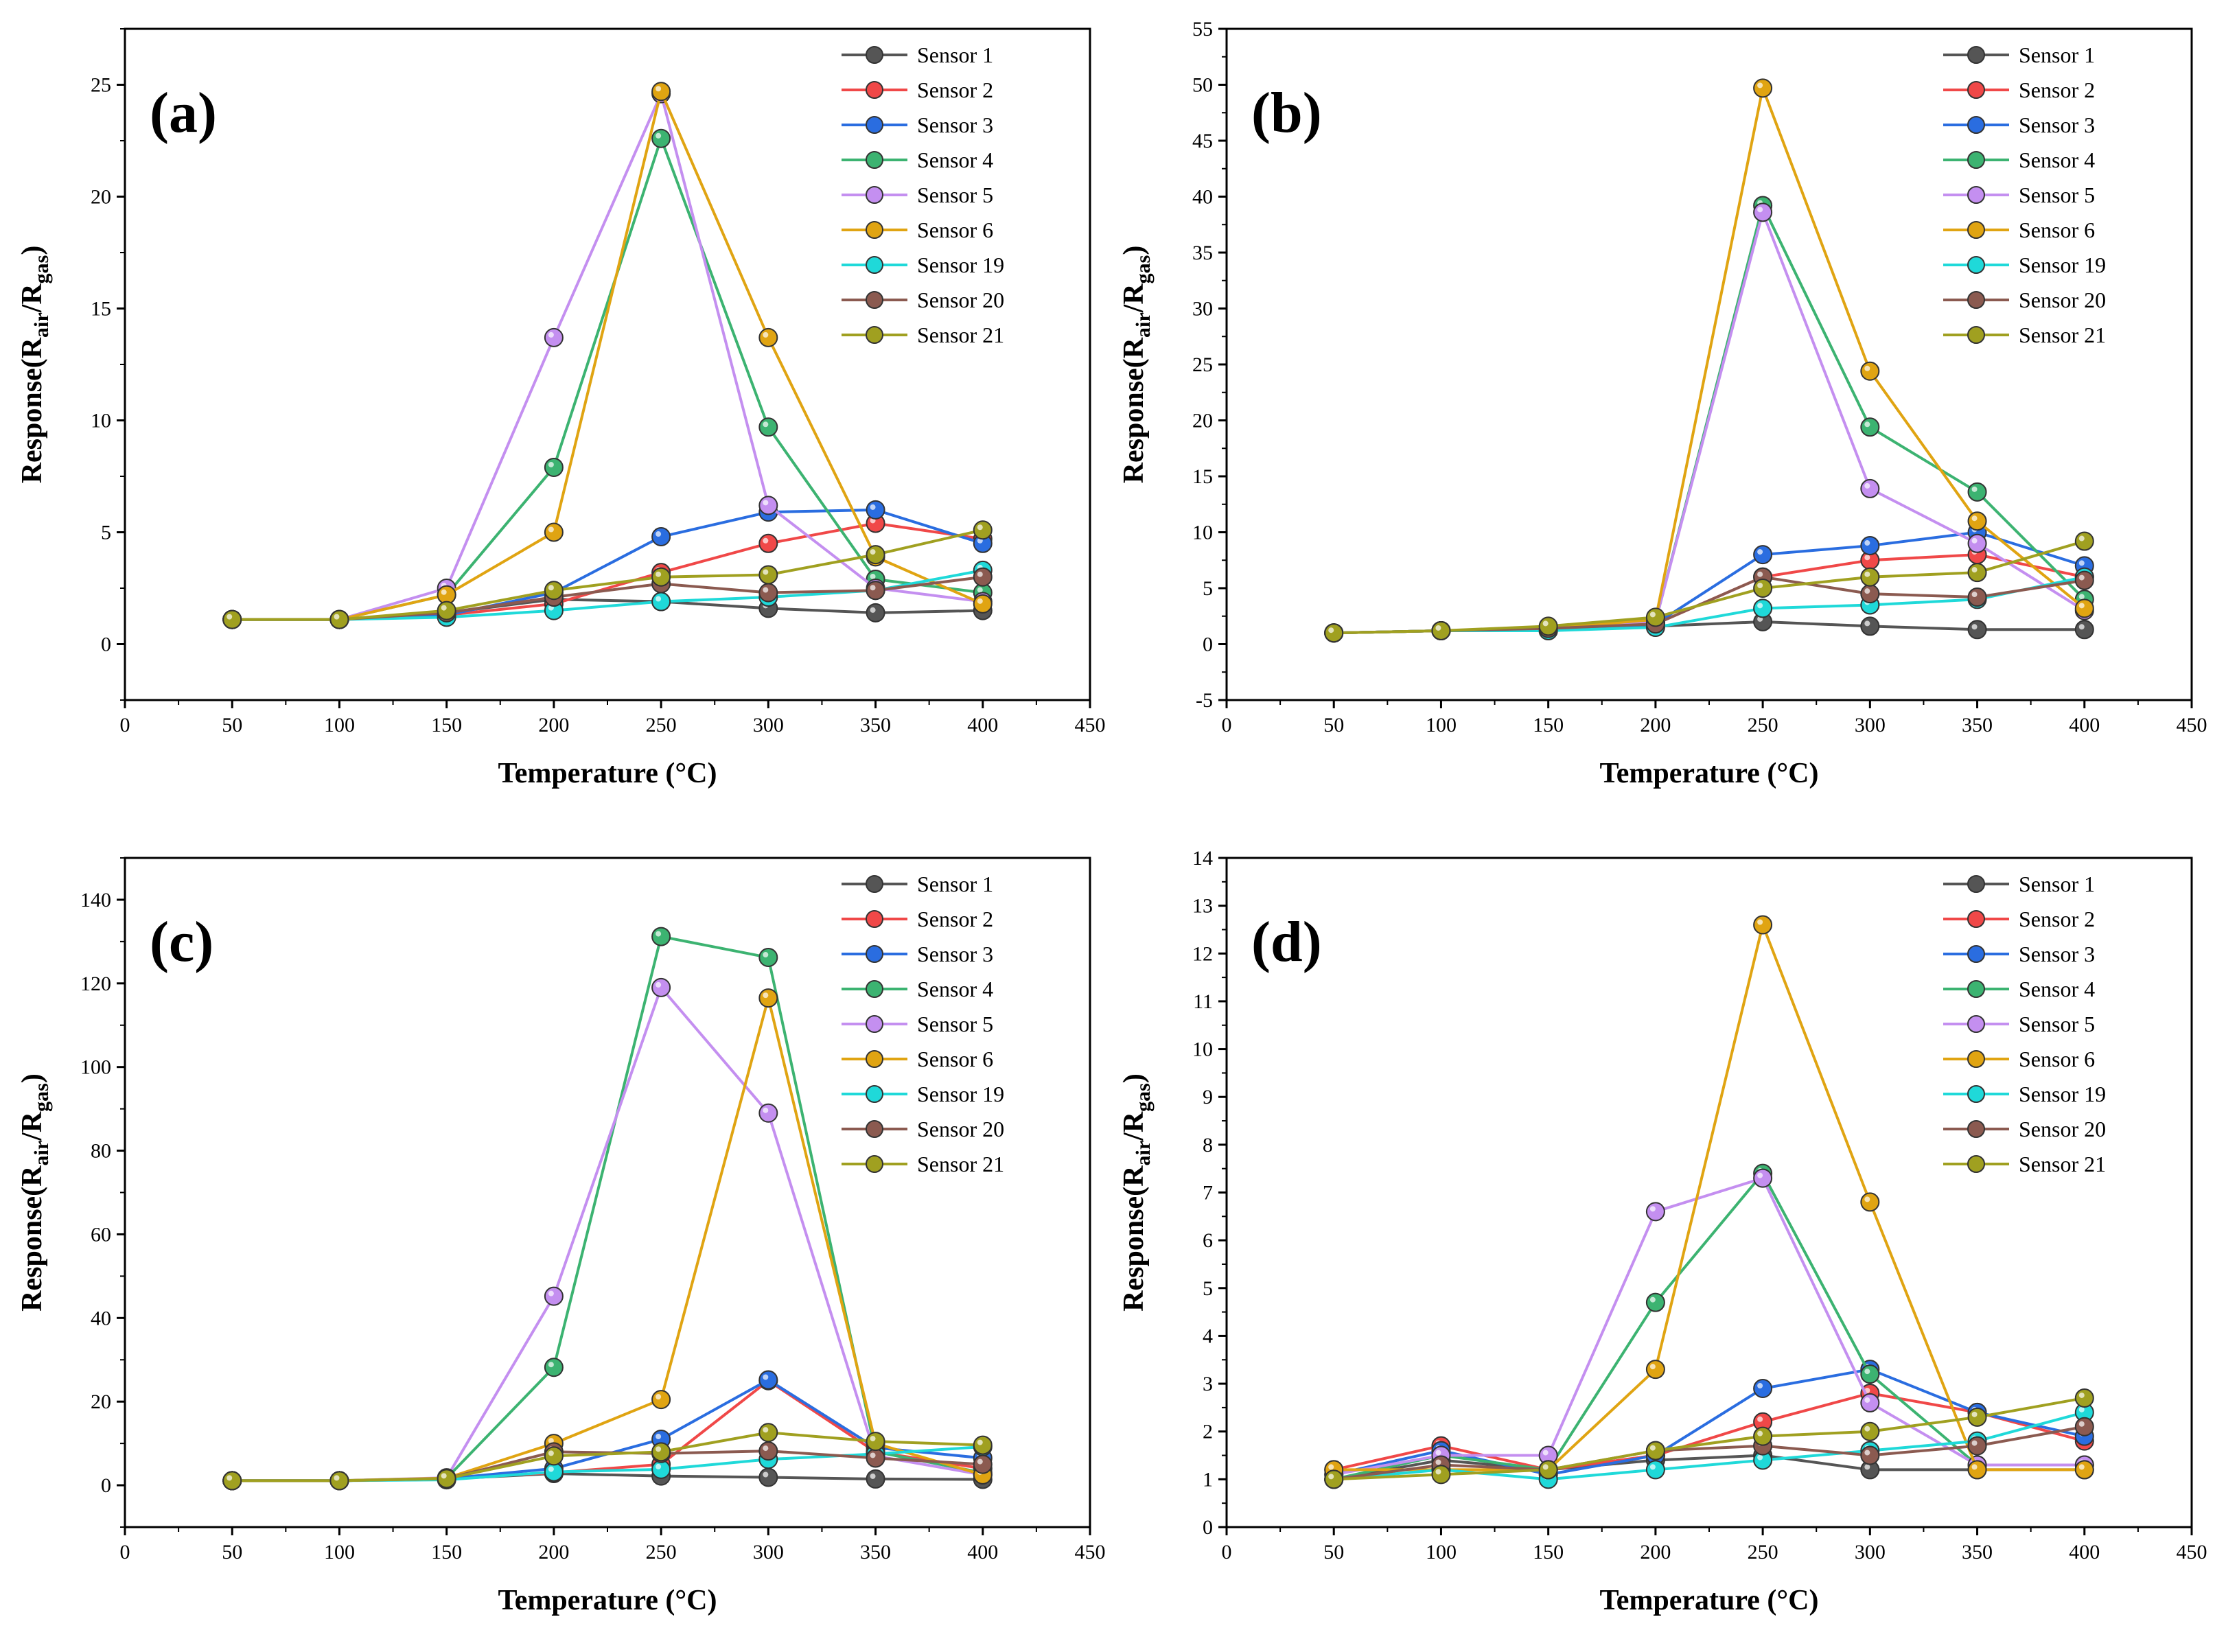 The image size is (2226, 1652). Describe the element at coordinates (1202, 476) in the screenshot. I see `y-tick-label: 15` at that location.